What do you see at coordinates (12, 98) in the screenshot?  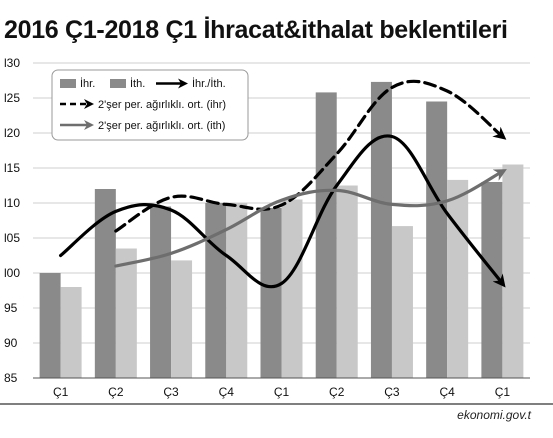 I see `y-tick-label: l25` at bounding box center [12, 98].